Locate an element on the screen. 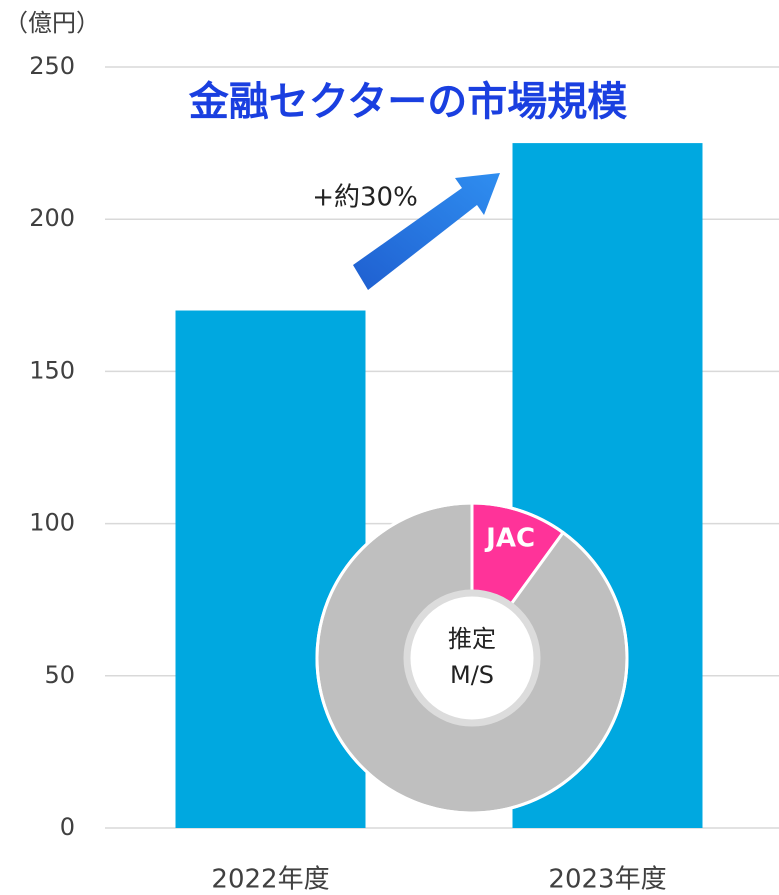 This screenshot has height=895, width=779. y-tick-label: 150 is located at coordinates (52, 370).